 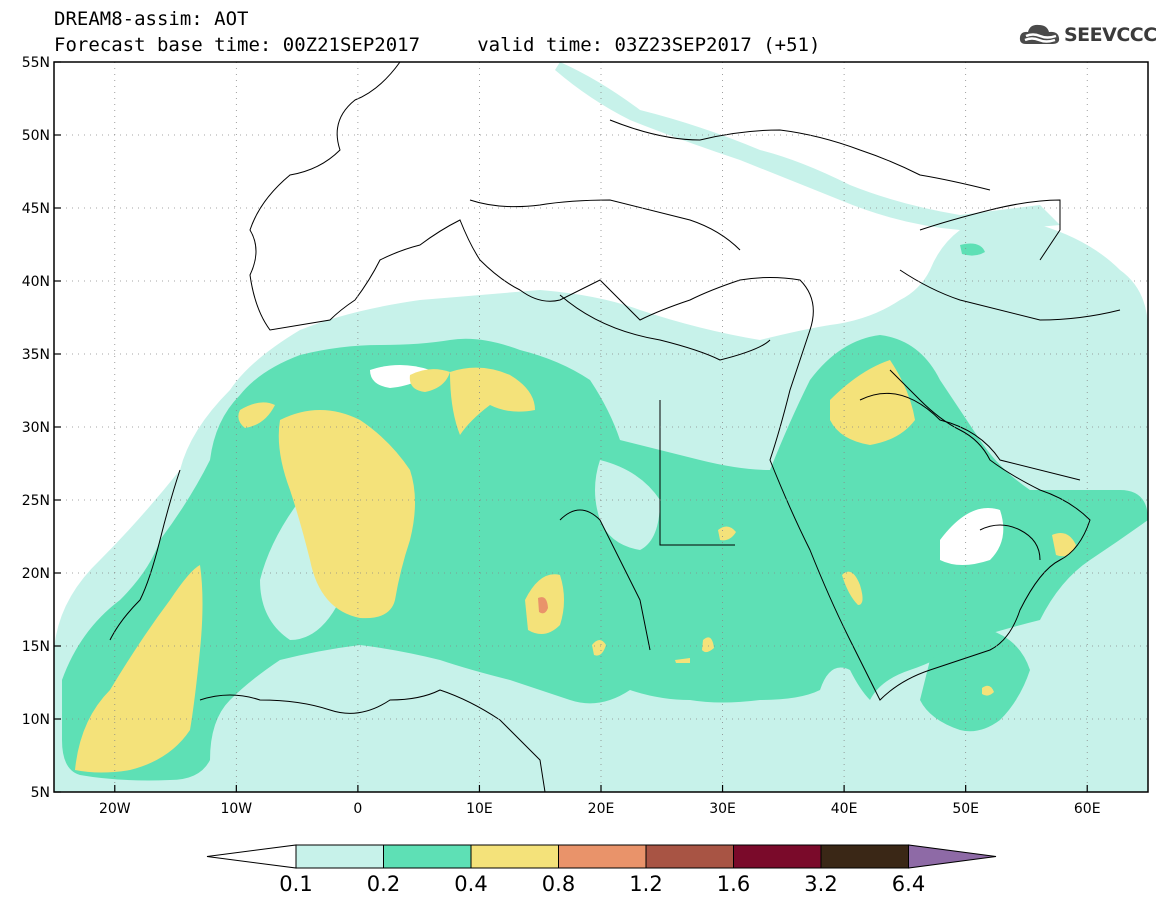 I want to click on colorbar-under-arrow, so click(x=251, y=856).